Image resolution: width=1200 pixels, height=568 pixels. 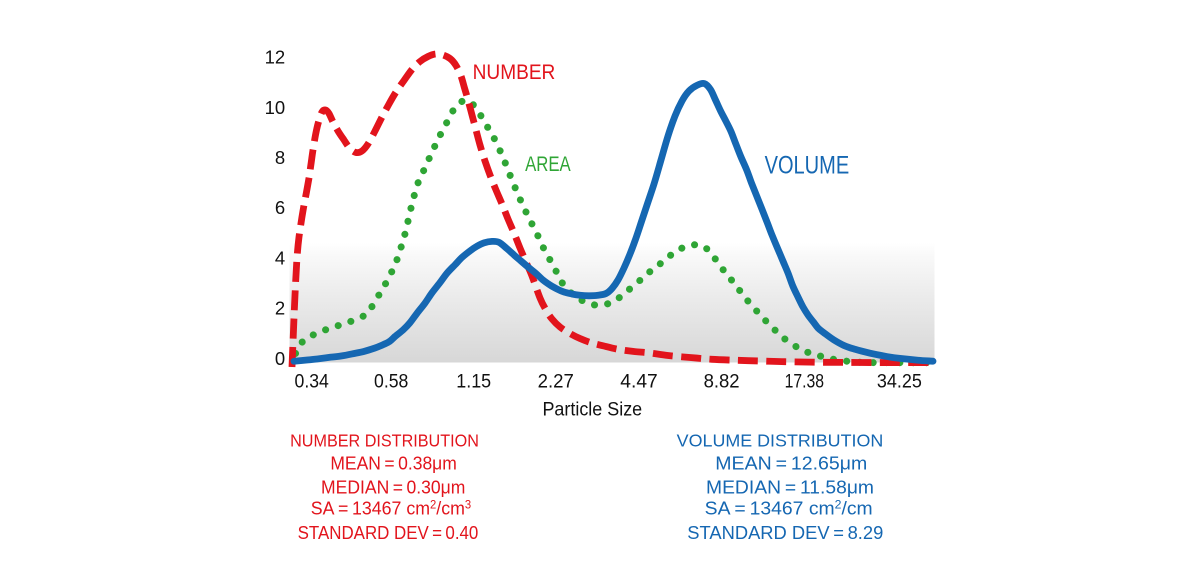 What do you see at coordinates (789, 507) in the screenshot?
I see `svg-text:SA = 13467 cm2/cm: SA = 13467 cm 2/cm` at bounding box center [789, 507].